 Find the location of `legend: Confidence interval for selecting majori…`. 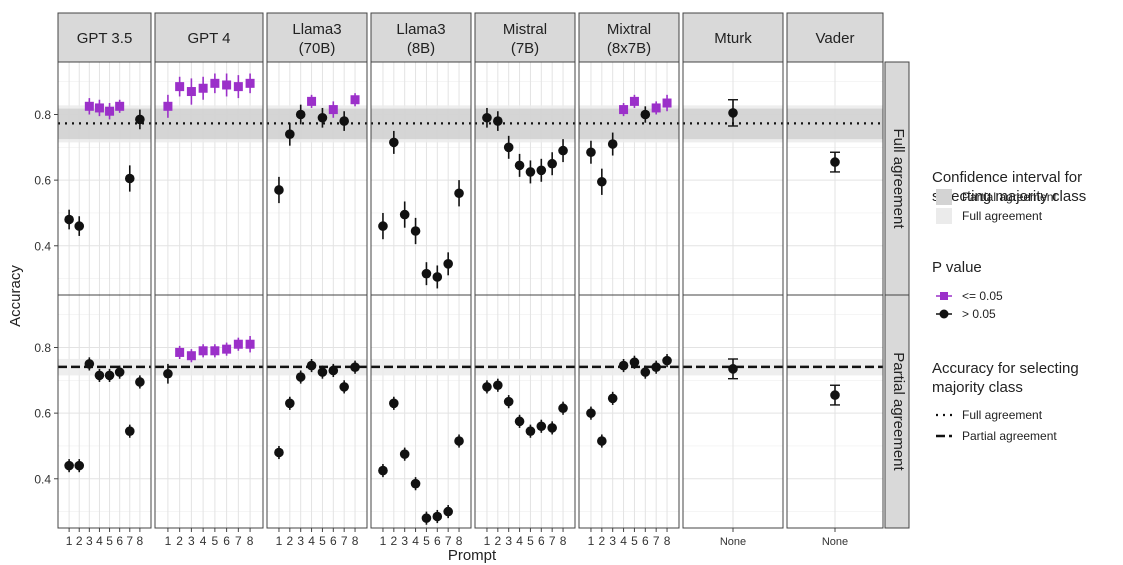

legend: Confidence interval for selecting majori… is located at coordinates (1009, 306).